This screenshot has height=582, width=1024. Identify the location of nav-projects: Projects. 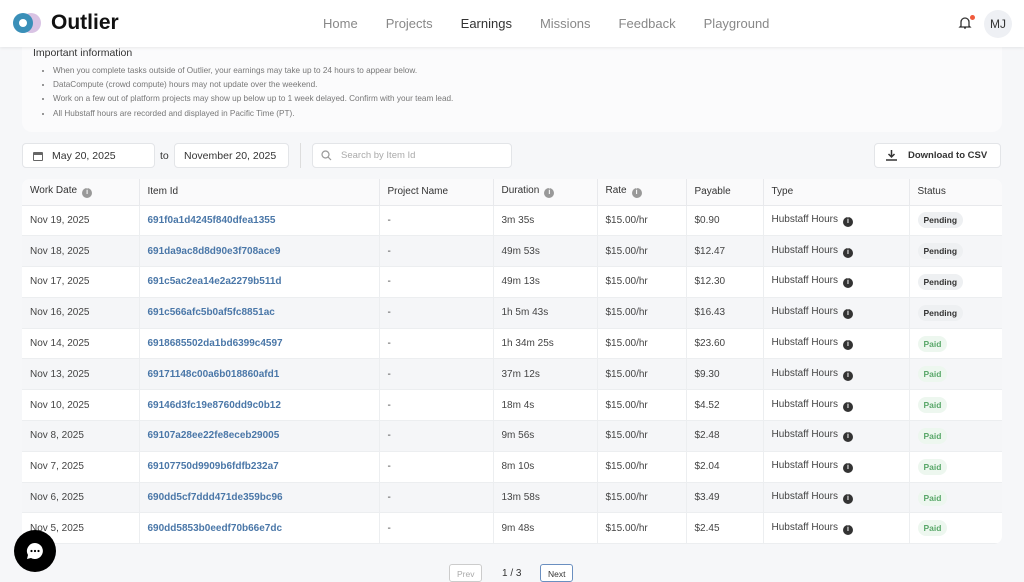
(409, 23).